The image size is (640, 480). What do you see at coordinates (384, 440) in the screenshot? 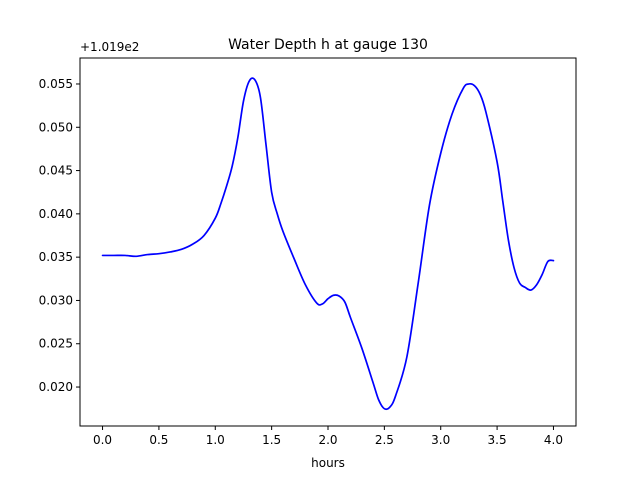
I see `x-tick-label: 2.5` at bounding box center [384, 440].